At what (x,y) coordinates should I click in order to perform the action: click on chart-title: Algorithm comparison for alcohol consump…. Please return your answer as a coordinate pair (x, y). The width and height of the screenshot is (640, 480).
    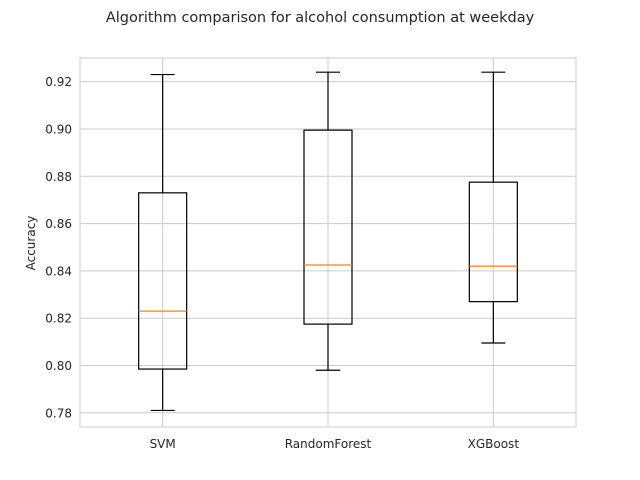
    Looking at the image, I should click on (320, 18).